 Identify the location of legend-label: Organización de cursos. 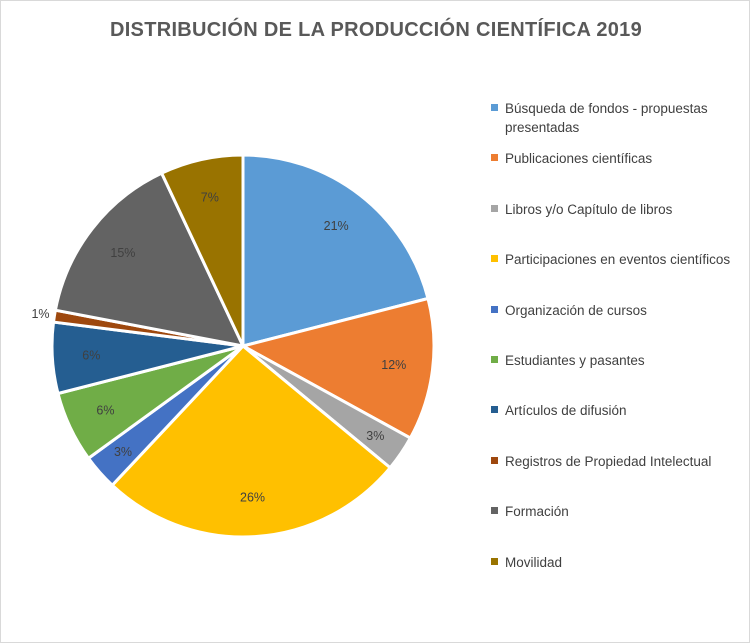
(576, 310).